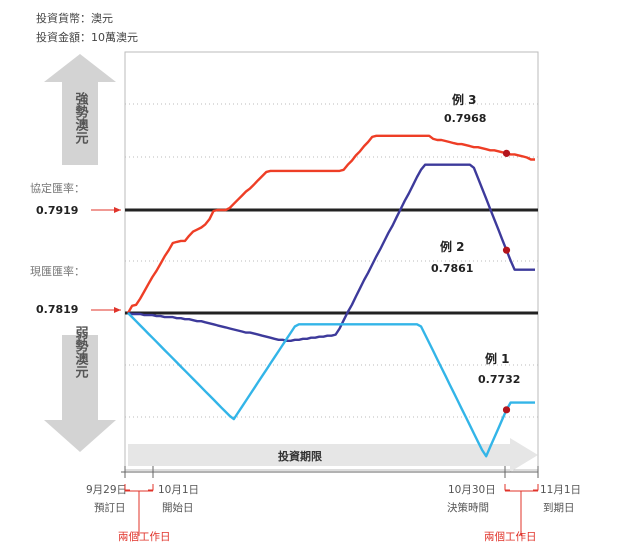  I want to click on strong-aud-label: 強勢澳元, so click(81, 118).